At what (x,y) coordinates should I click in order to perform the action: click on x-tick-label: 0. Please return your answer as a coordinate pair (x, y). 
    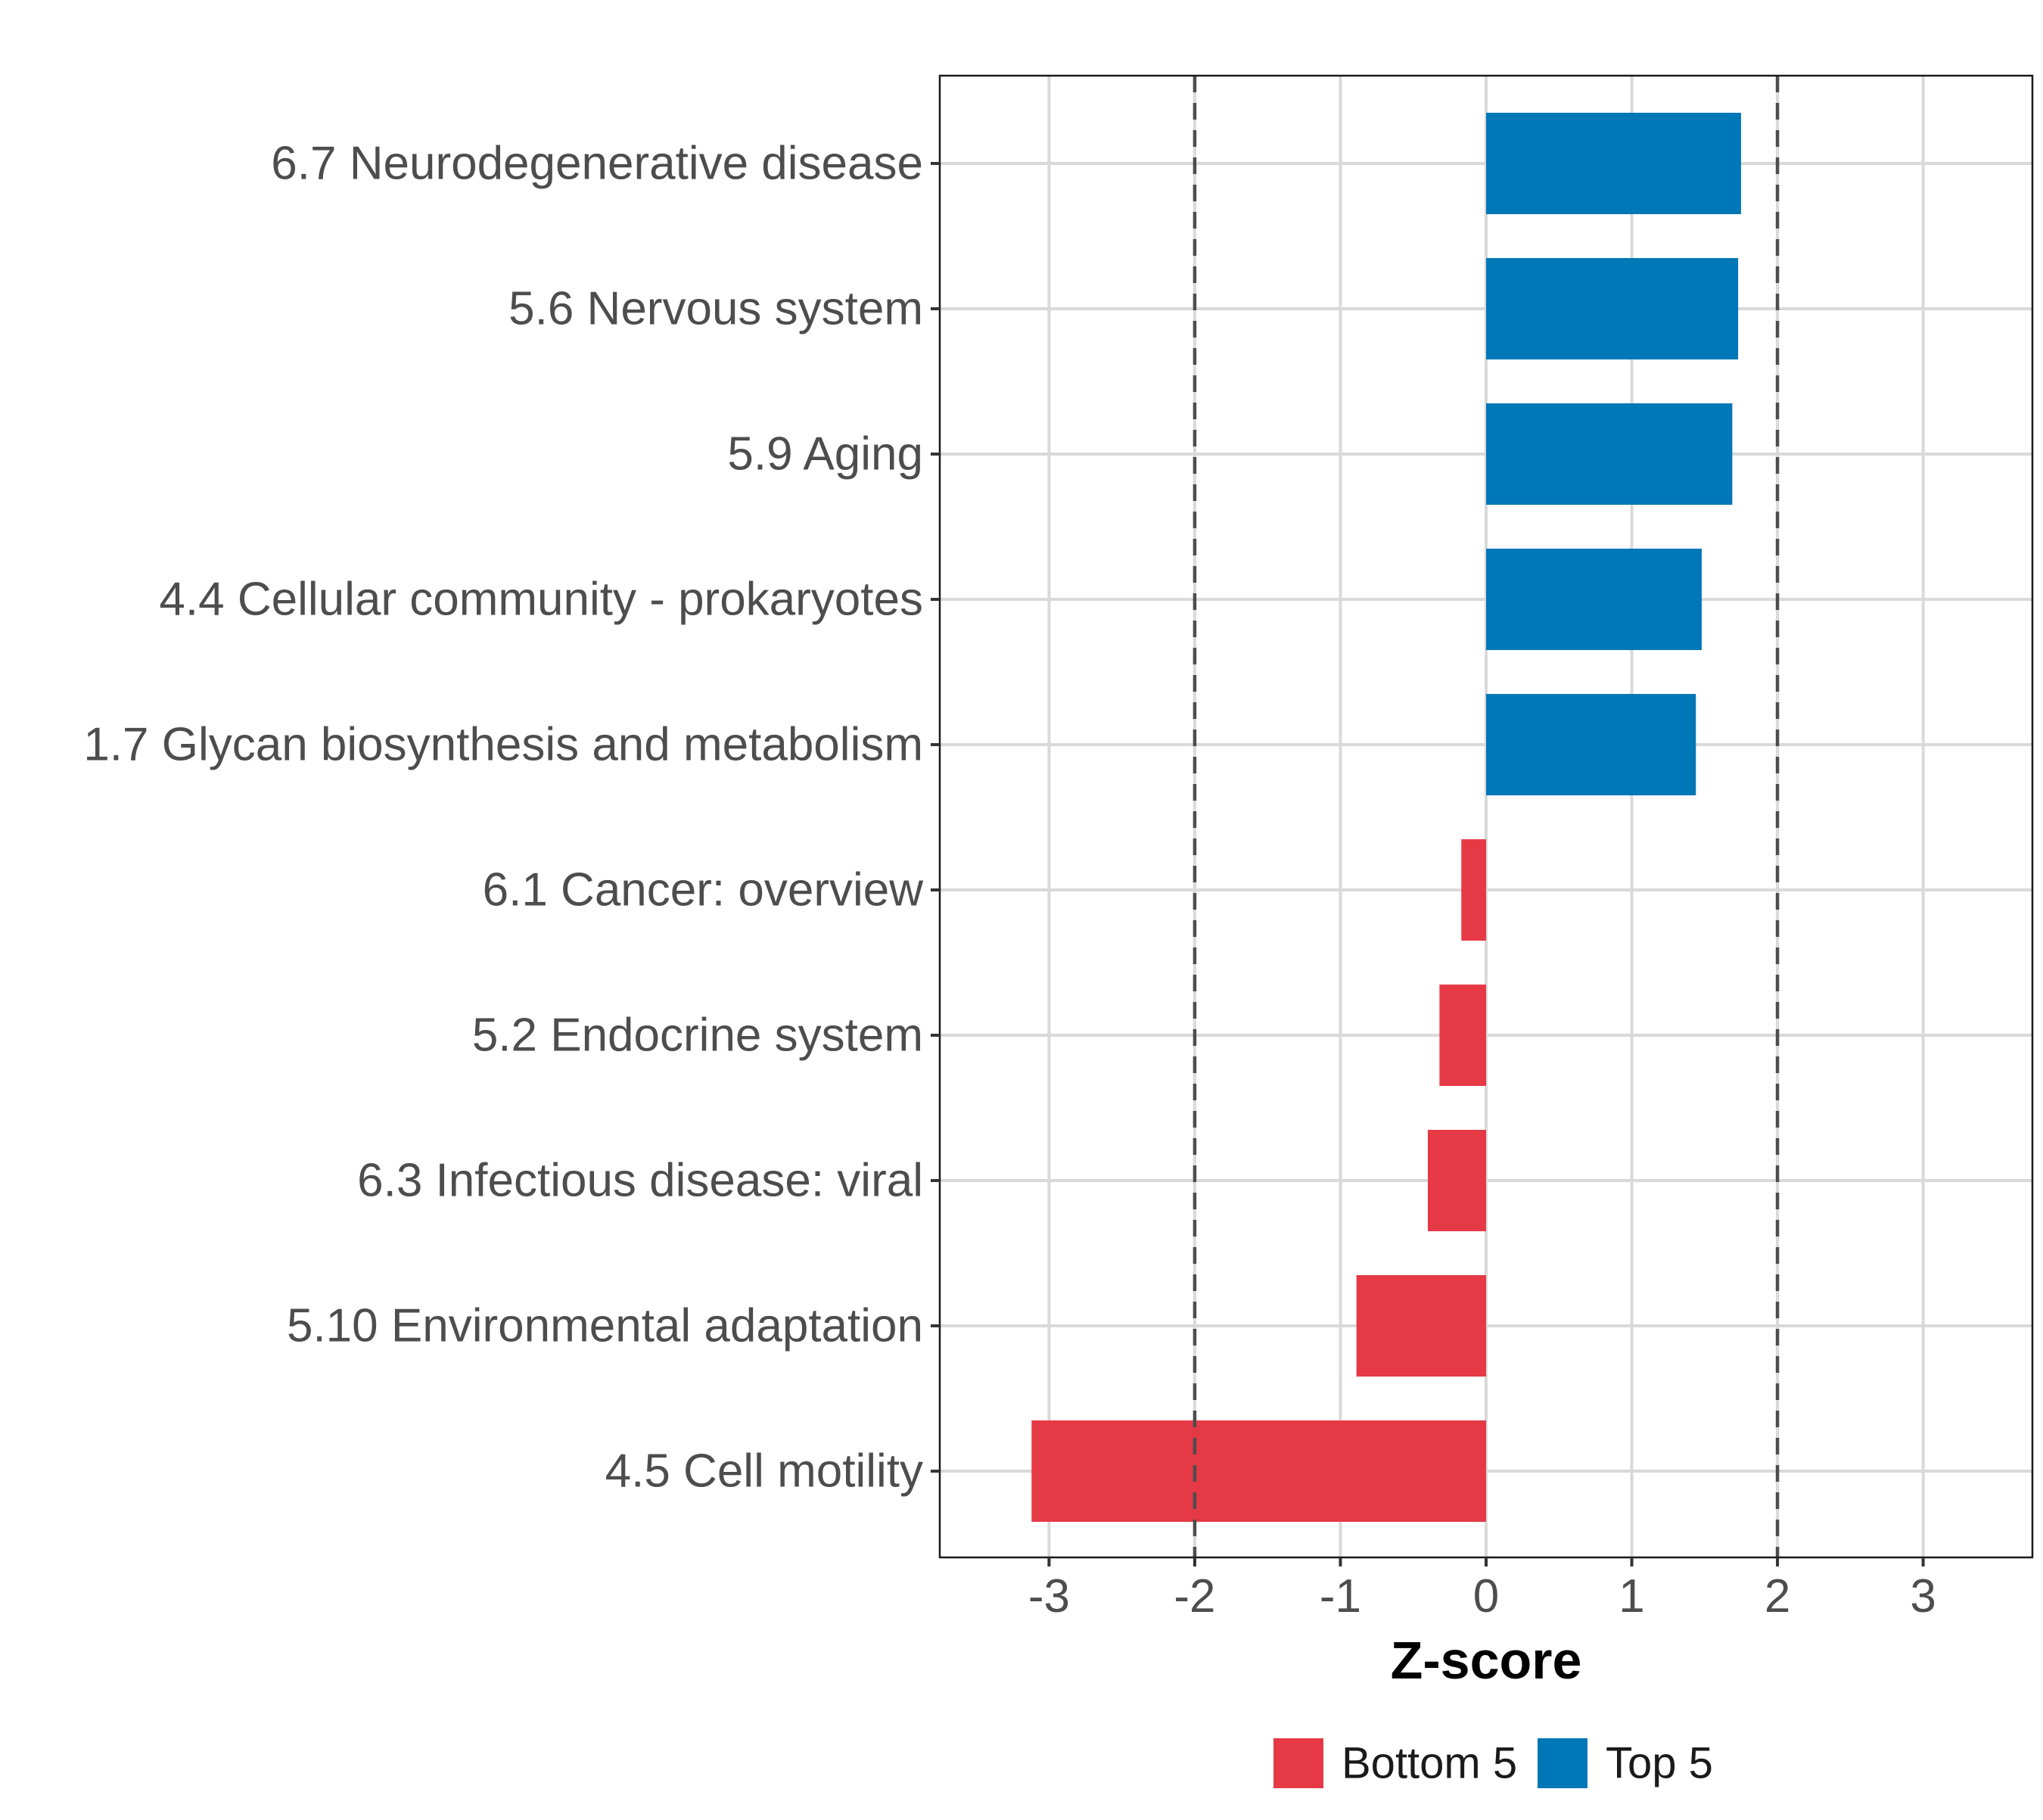
    Looking at the image, I should click on (1486, 1596).